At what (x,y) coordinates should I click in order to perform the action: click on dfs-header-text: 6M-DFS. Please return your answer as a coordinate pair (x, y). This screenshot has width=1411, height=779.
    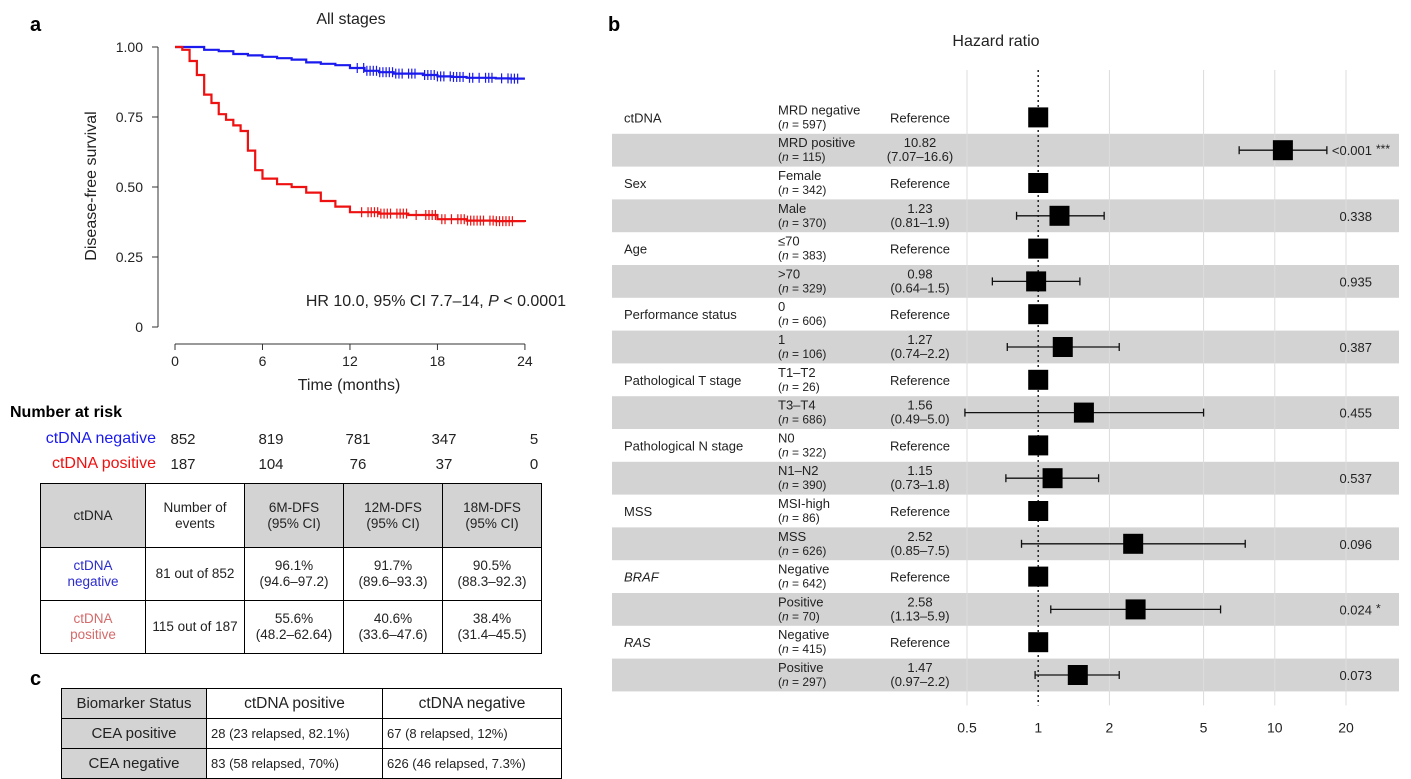
    Looking at the image, I should click on (294, 507).